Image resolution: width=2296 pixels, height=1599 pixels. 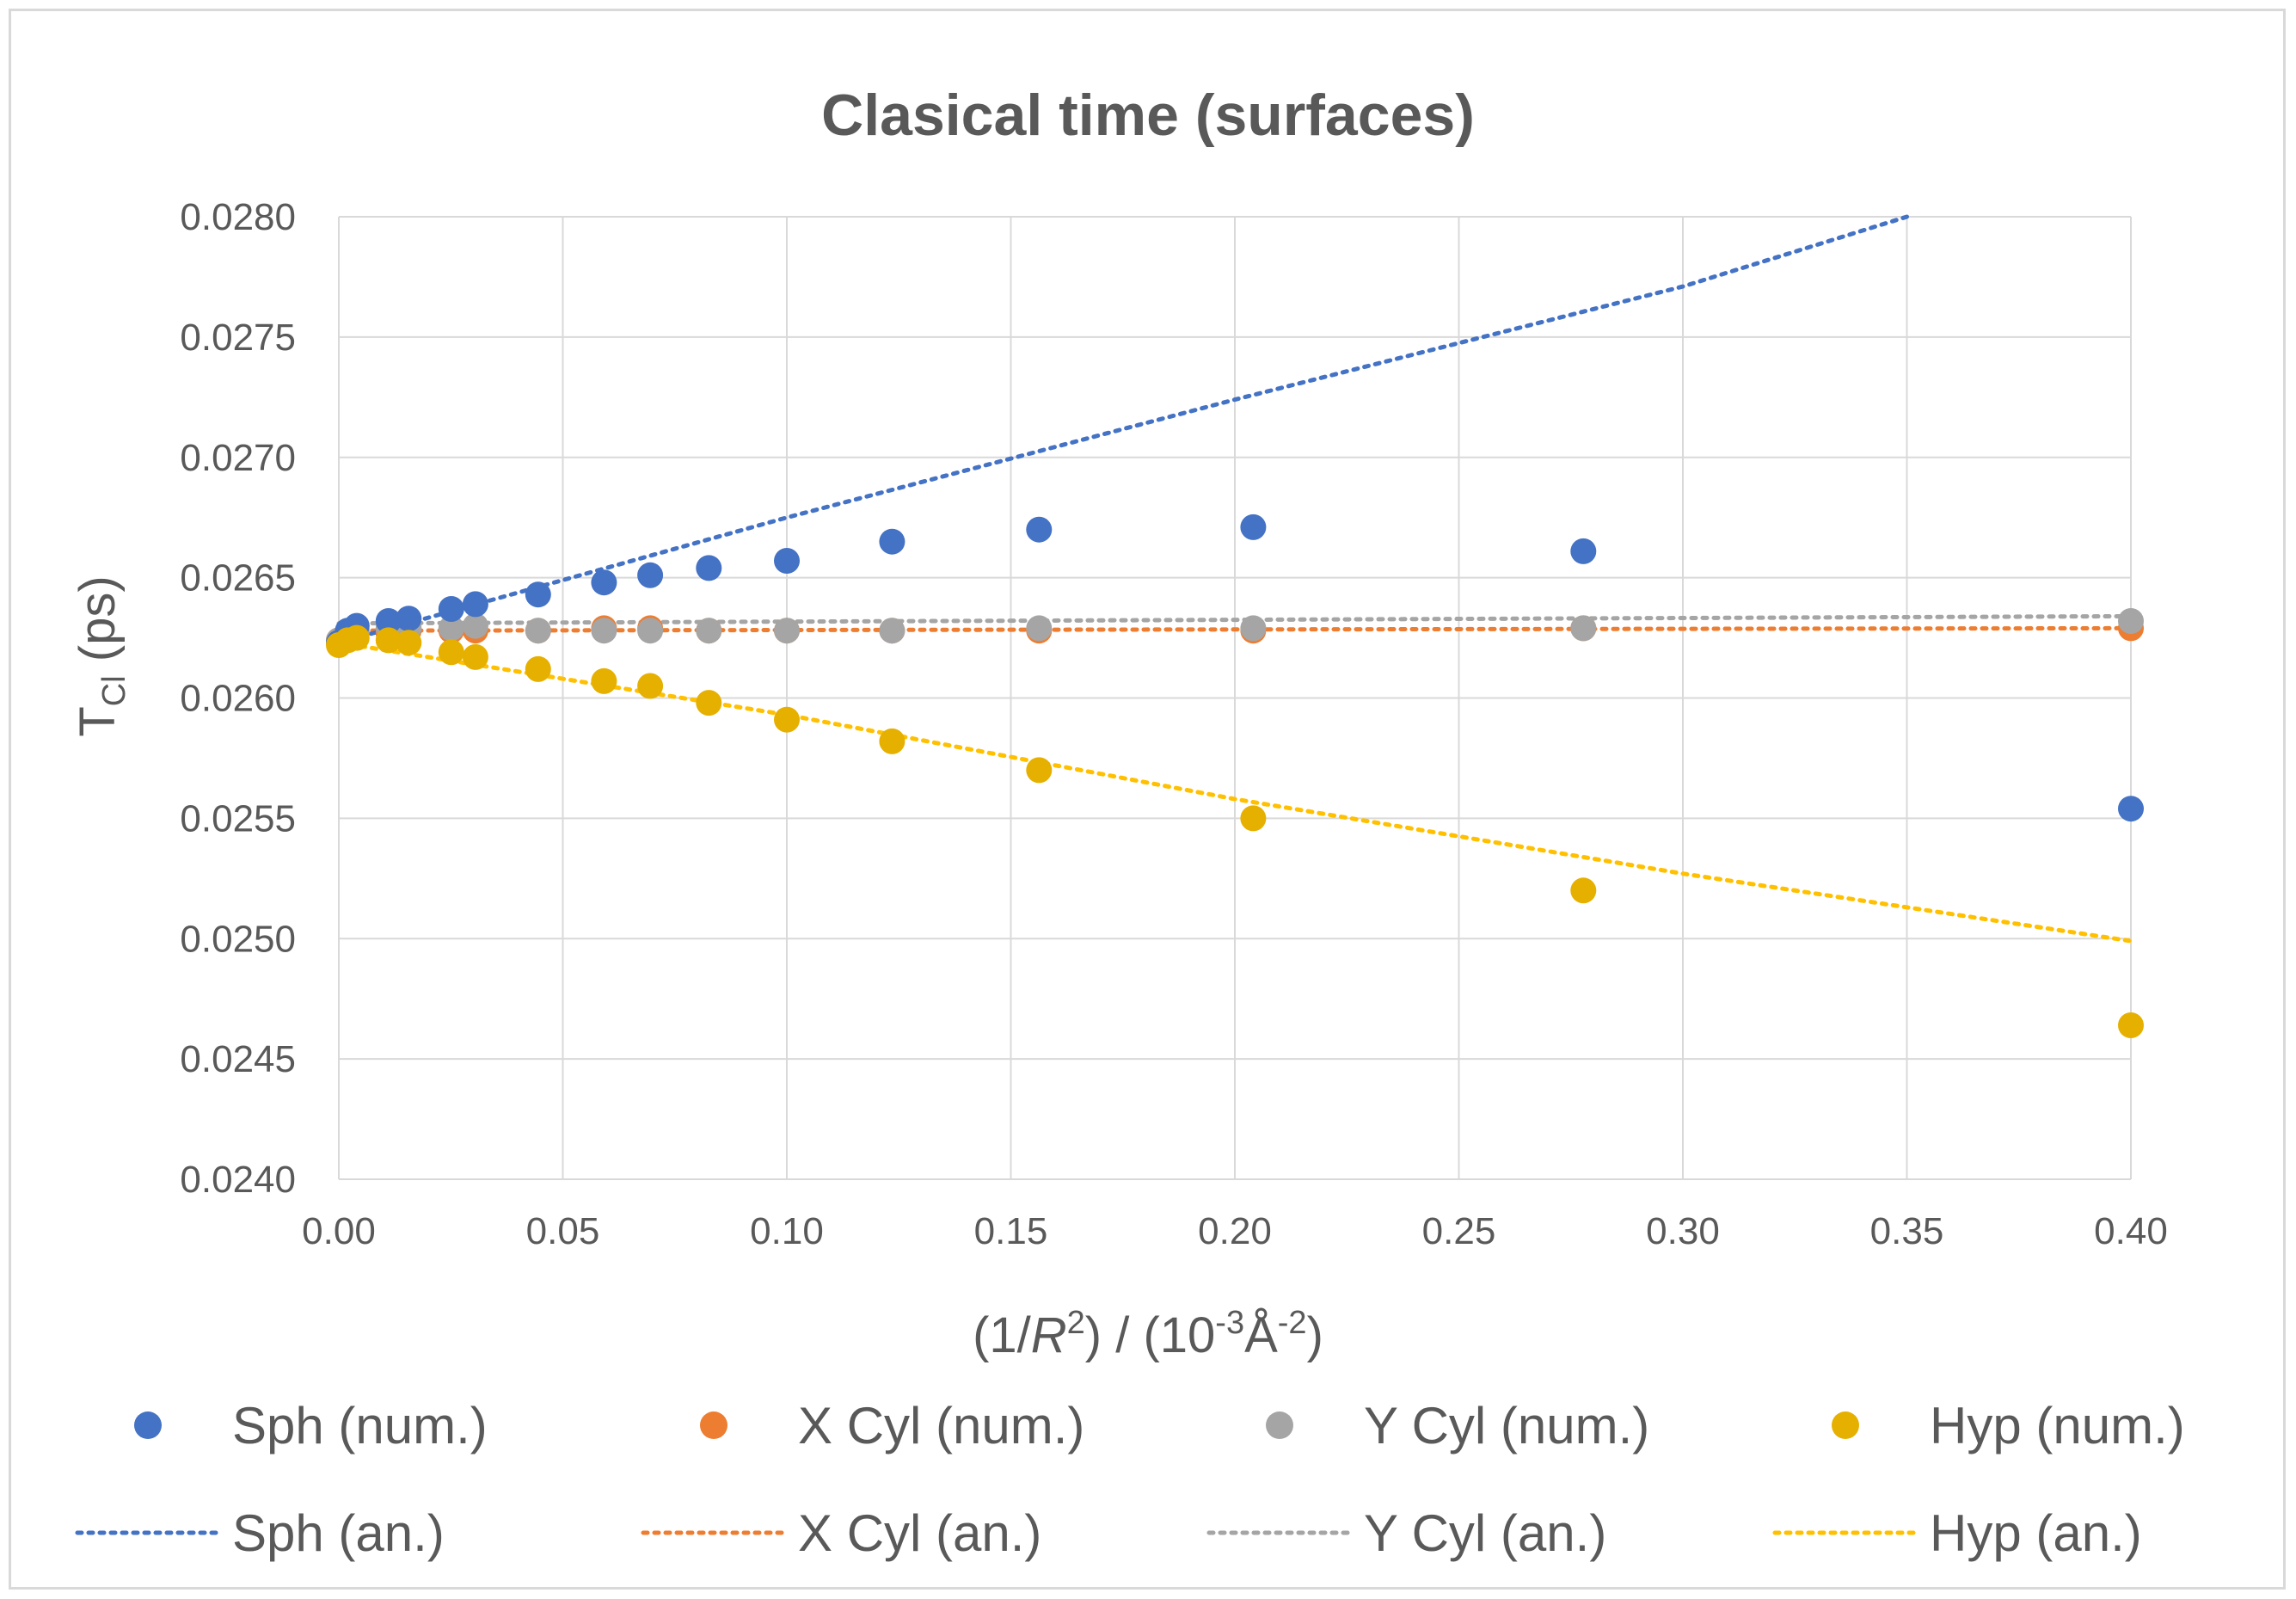 What do you see at coordinates (238, 1059) in the screenshot?
I see `y-tick-label: 0.0245` at bounding box center [238, 1059].